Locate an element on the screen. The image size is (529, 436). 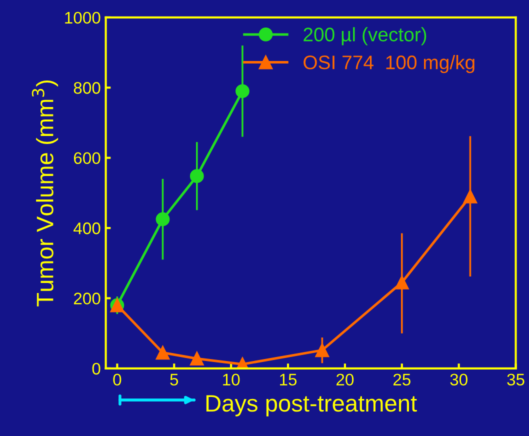
x-tick-label: 5 is located at coordinates (174, 380).